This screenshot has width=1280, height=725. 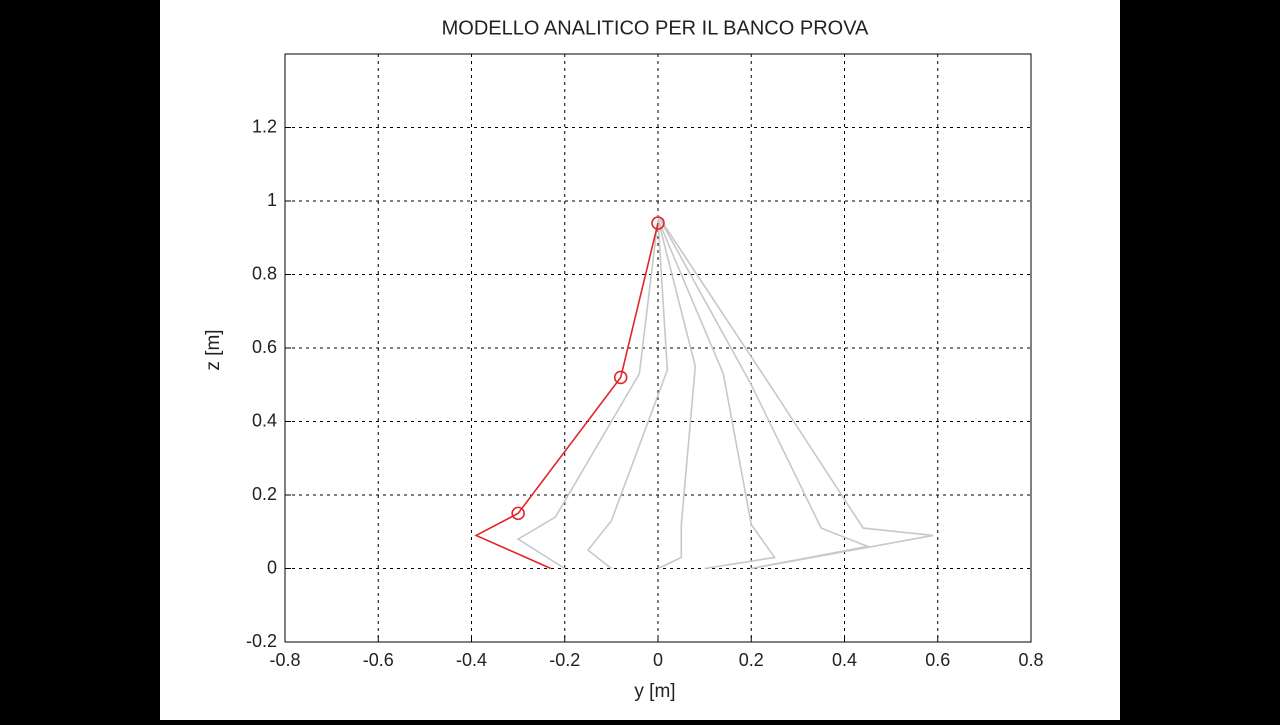 What do you see at coordinates (284, 660) in the screenshot?
I see `x-tick-label: -0.8` at bounding box center [284, 660].